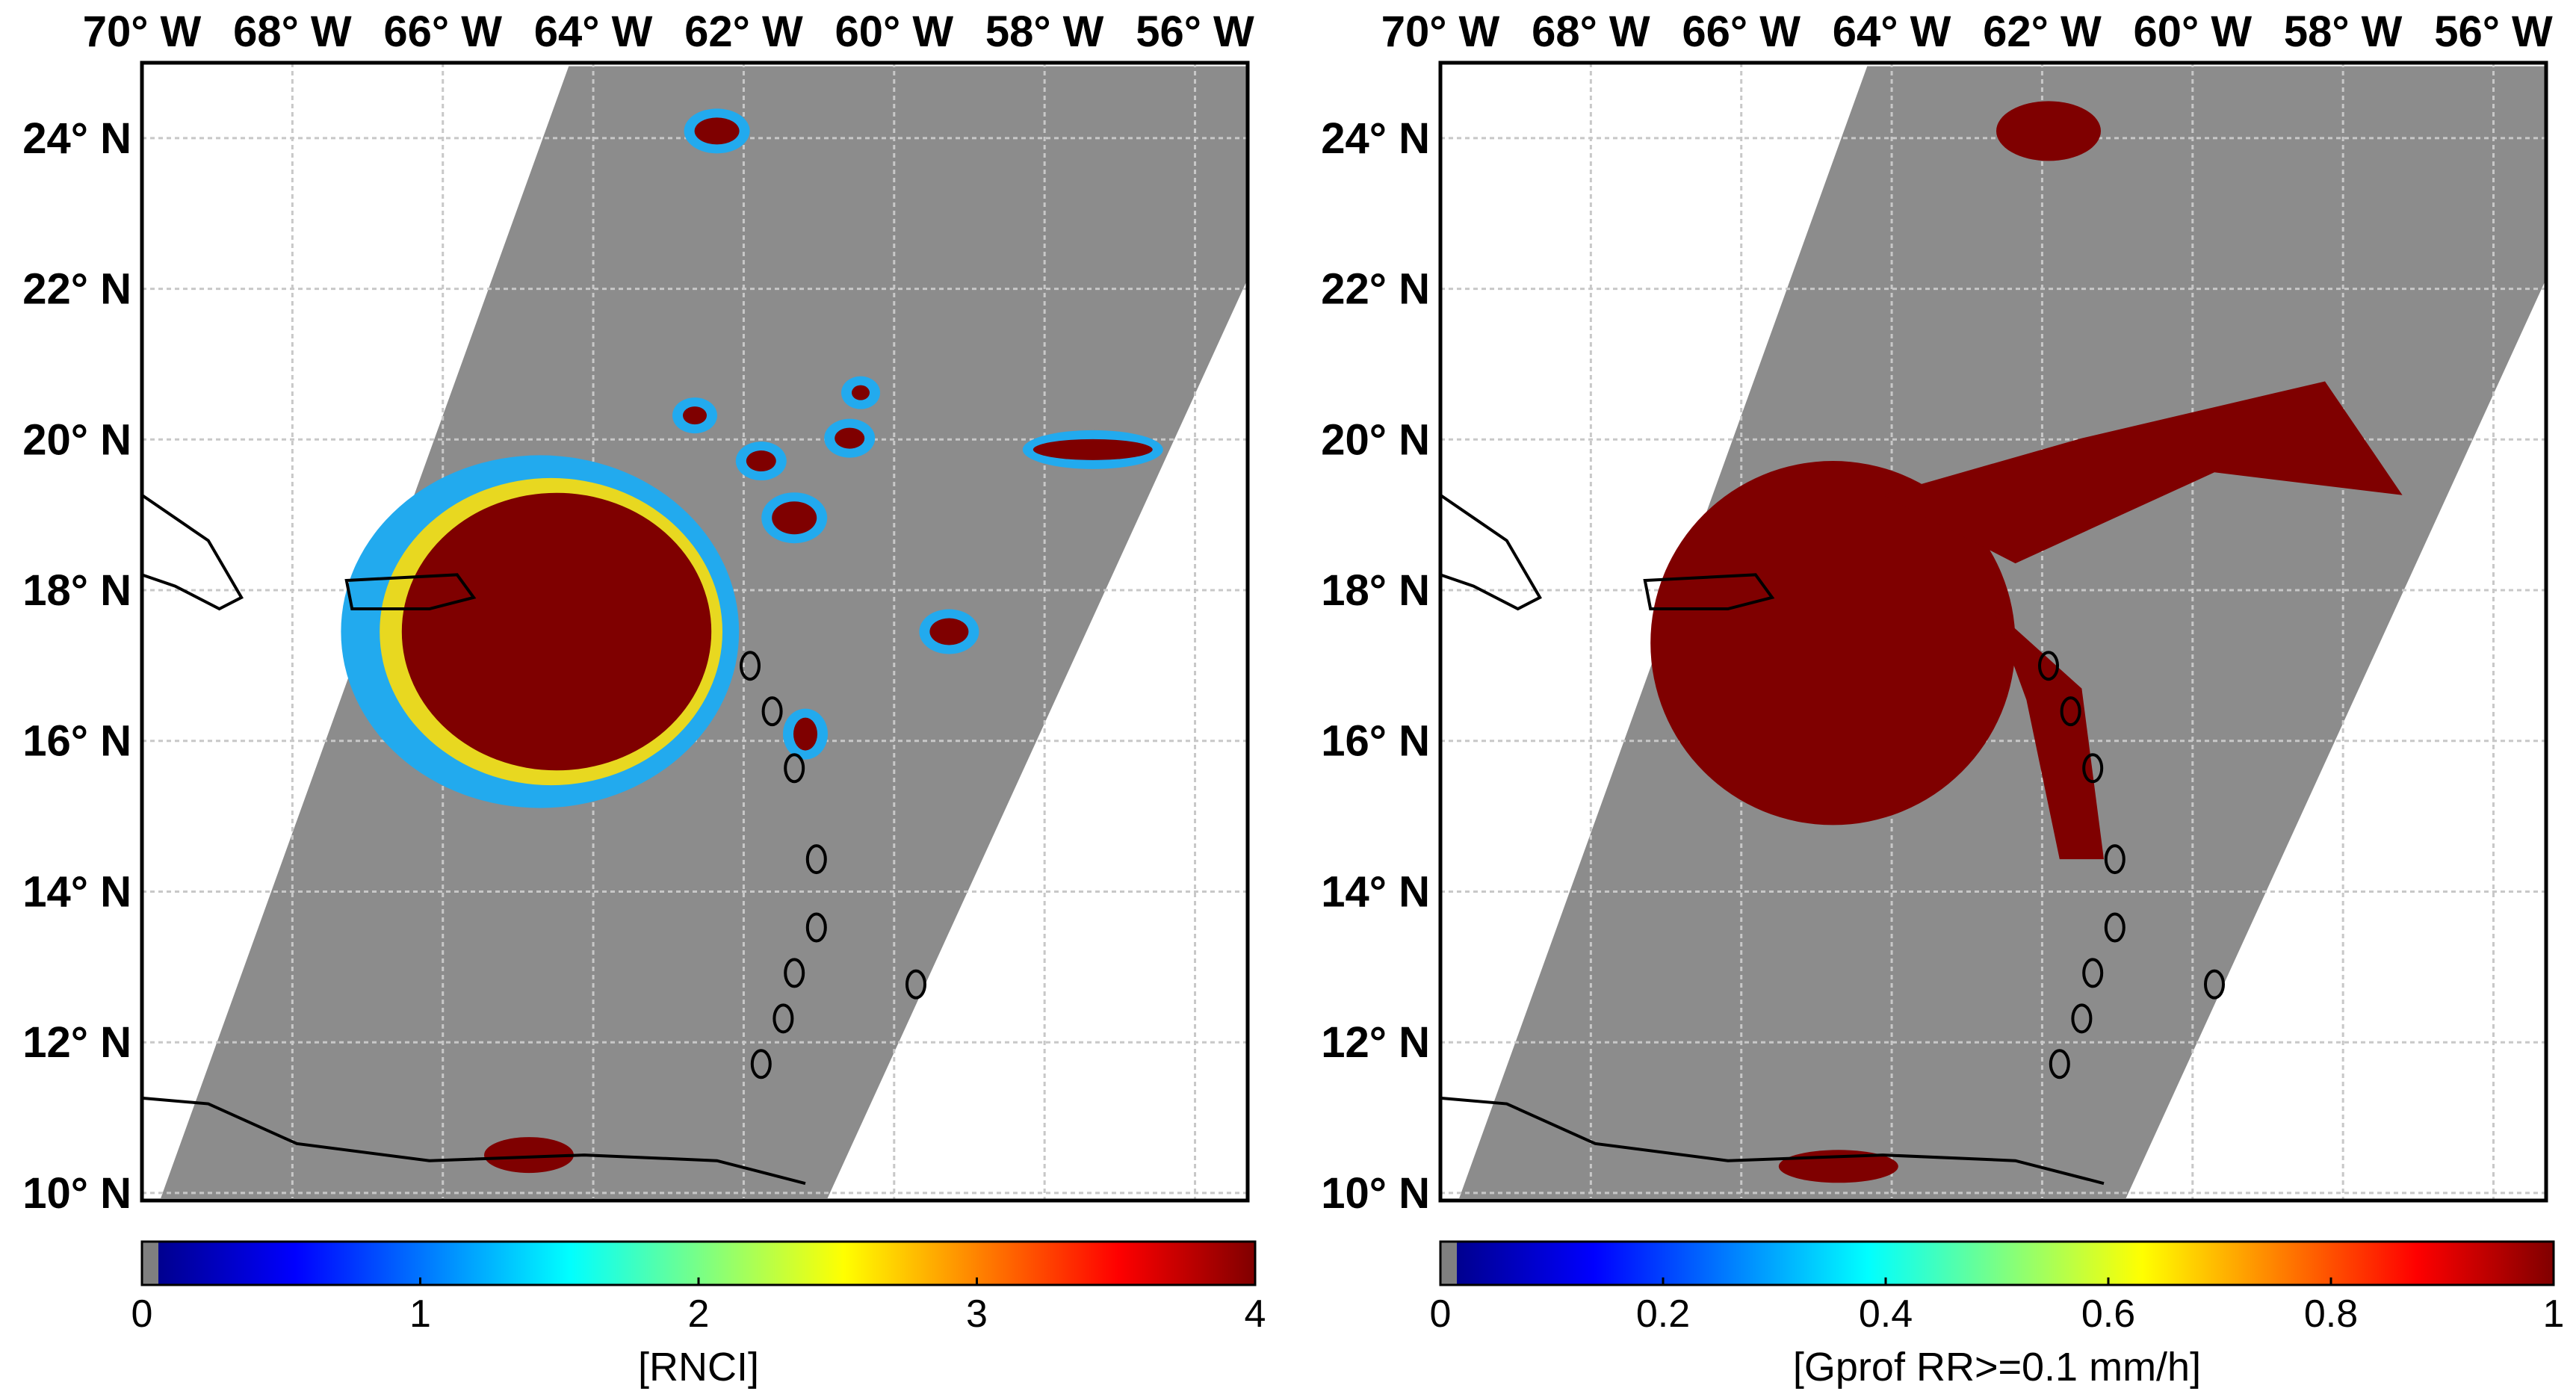 This screenshot has width=2576, height=1394. What do you see at coordinates (699, 1314) in the screenshot?
I see `colorbar-tick-label: 2` at bounding box center [699, 1314].